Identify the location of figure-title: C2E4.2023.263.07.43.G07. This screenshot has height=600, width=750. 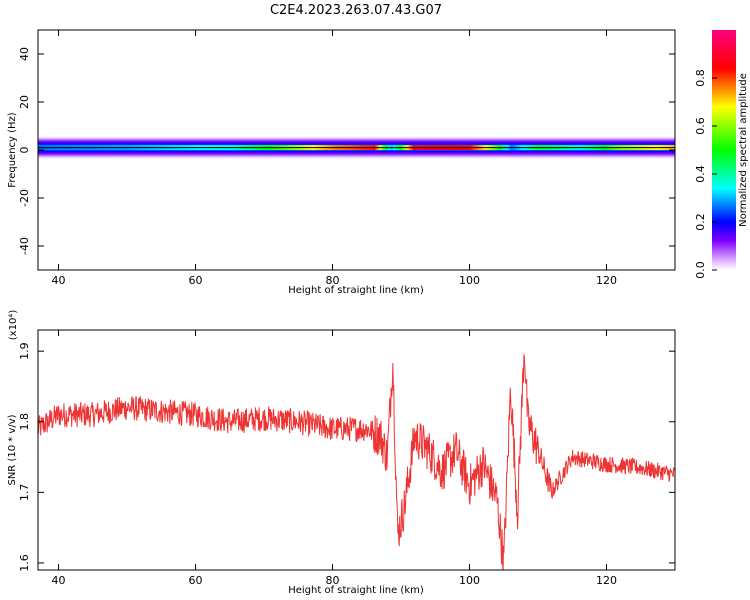
(356, 10).